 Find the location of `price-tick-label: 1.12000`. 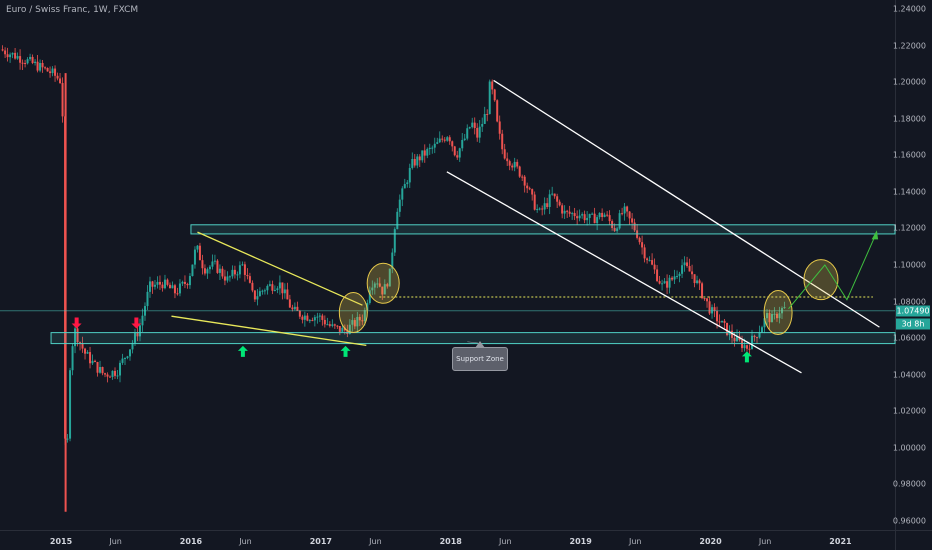

price-tick-label: 1.12000 is located at coordinates (909, 228).